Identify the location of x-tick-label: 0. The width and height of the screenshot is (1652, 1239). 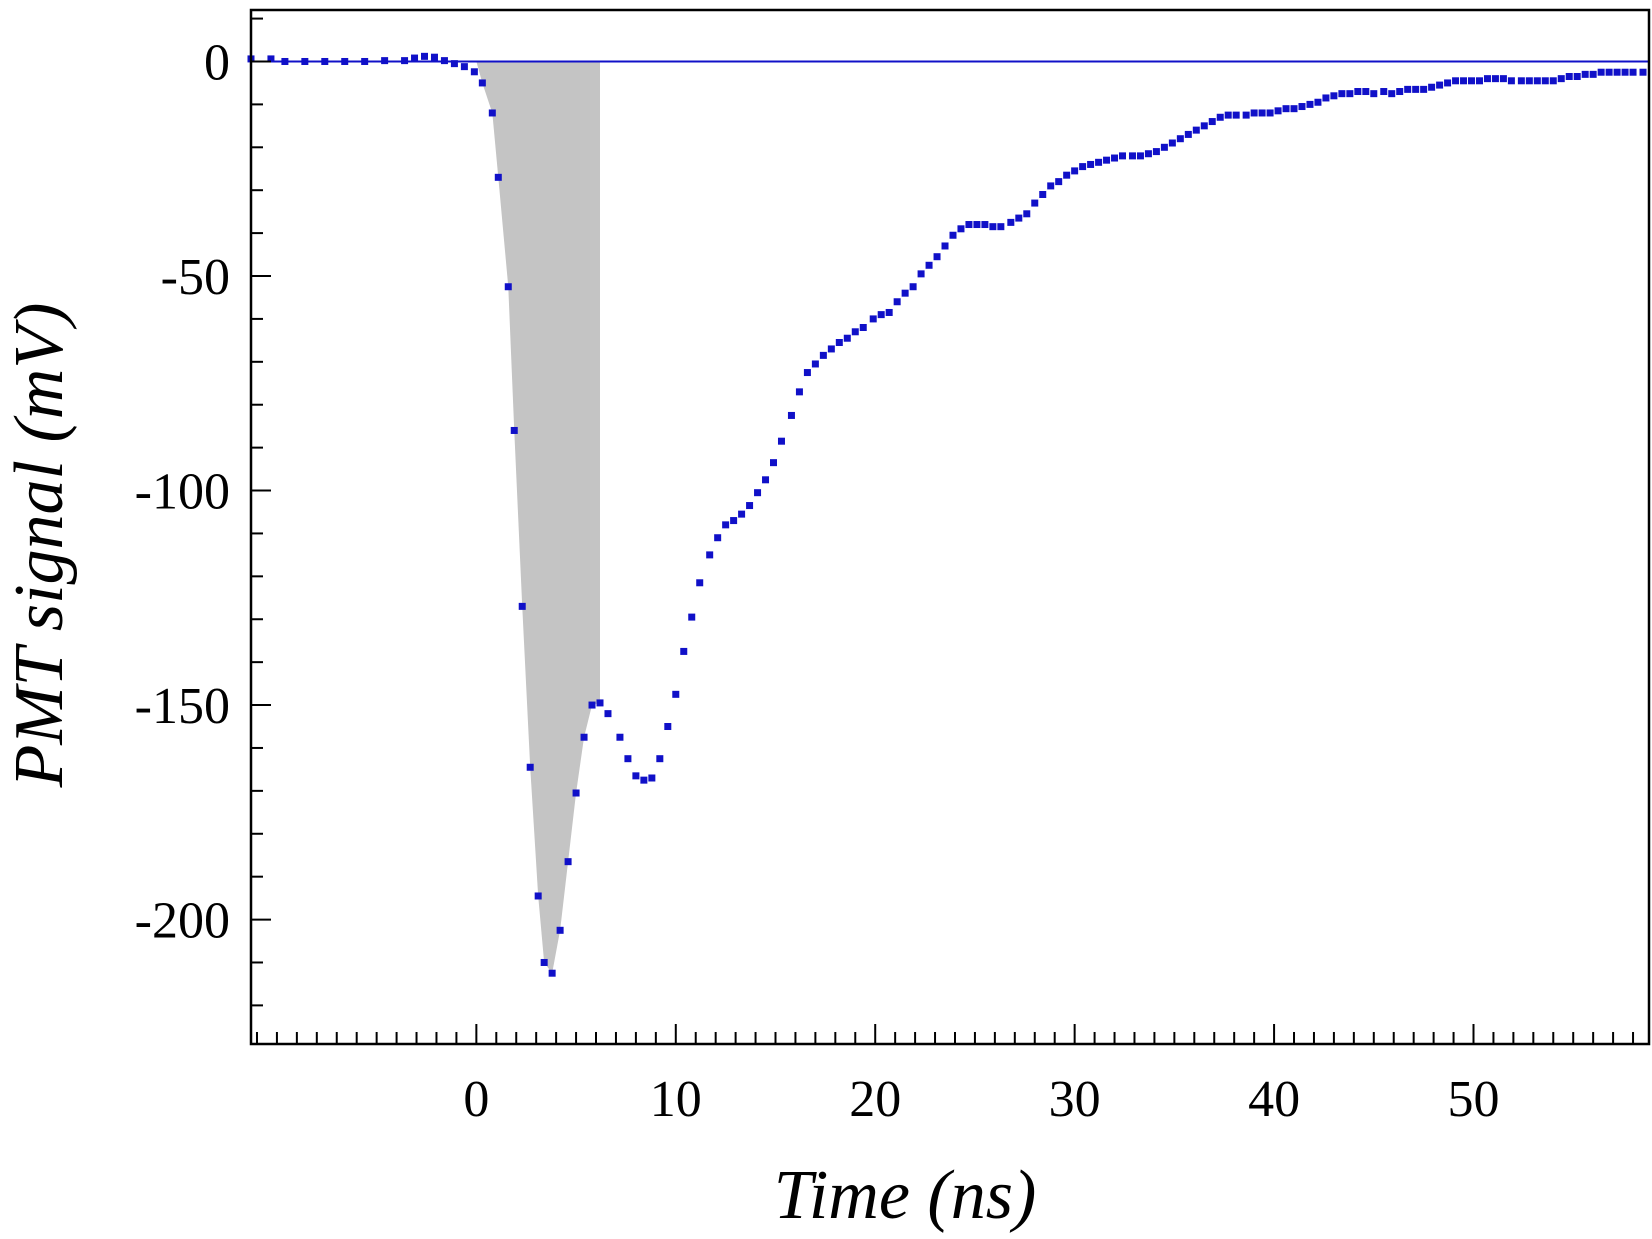
(476, 1099).